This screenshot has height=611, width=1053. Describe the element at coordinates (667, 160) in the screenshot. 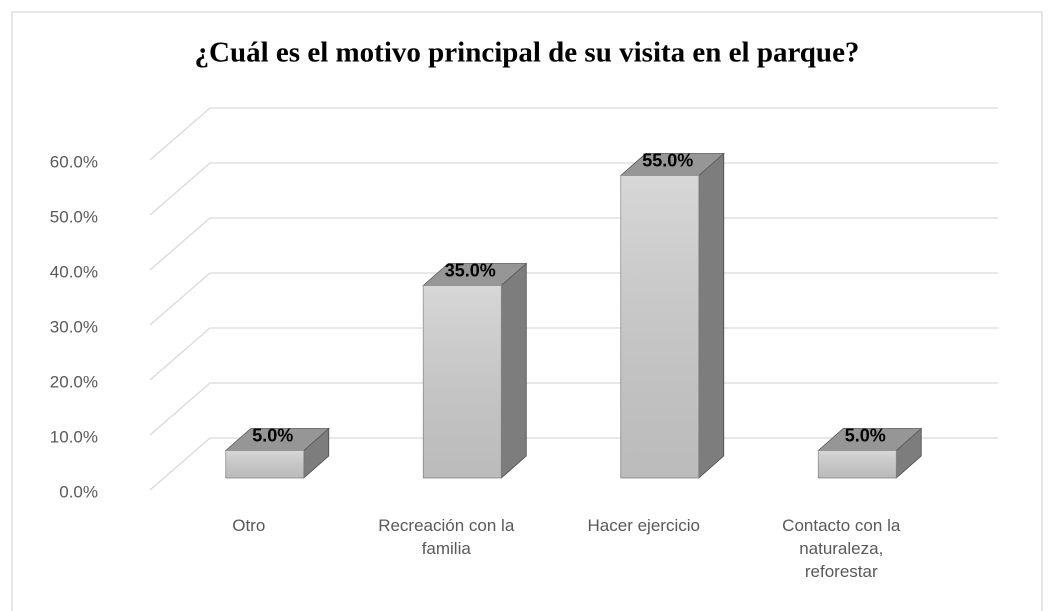

I see `data-label: 55.0%` at that location.